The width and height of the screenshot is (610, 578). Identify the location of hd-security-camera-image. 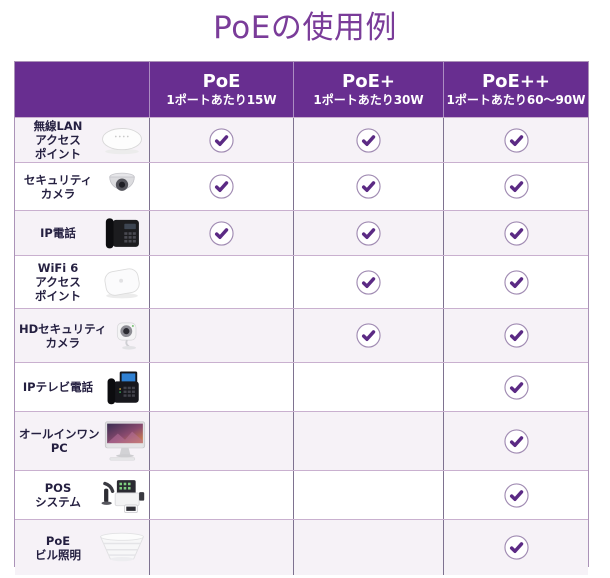
(126, 336).